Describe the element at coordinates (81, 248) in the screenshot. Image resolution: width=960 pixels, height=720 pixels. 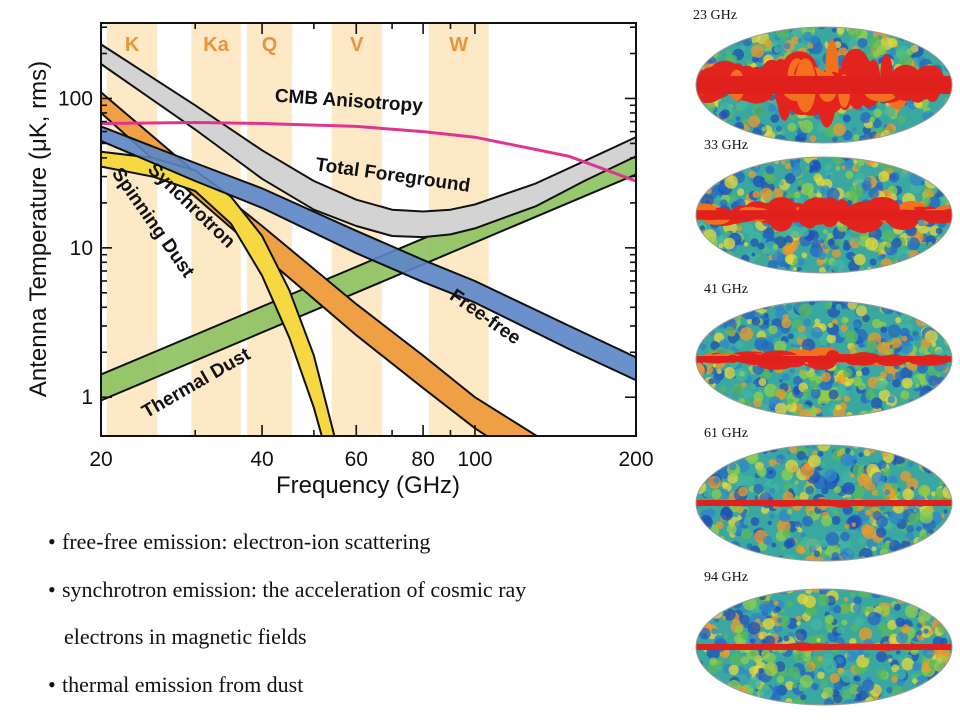
I see `y-tick-label: 10` at that location.